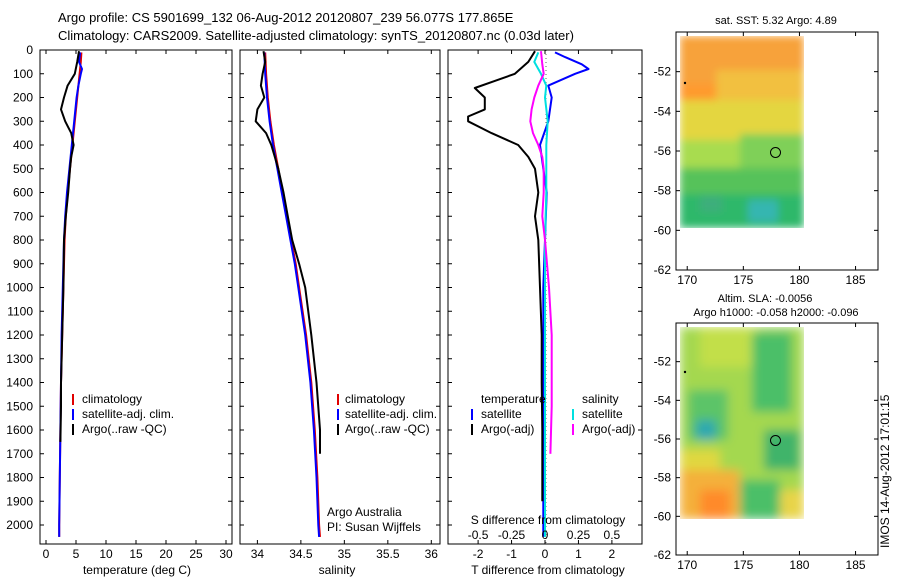 Image resolution: width=900 pixels, height=580 pixels. What do you see at coordinates (478, 554) in the screenshot?
I see `x-tick-label: -2` at bounding box center [478, 554].